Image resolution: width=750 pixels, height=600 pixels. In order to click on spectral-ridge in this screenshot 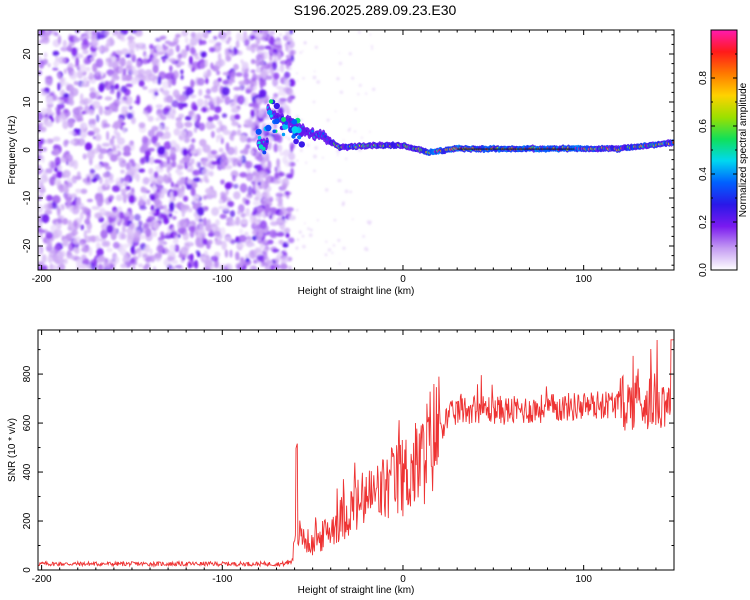, I will do `click(464, 127)`.